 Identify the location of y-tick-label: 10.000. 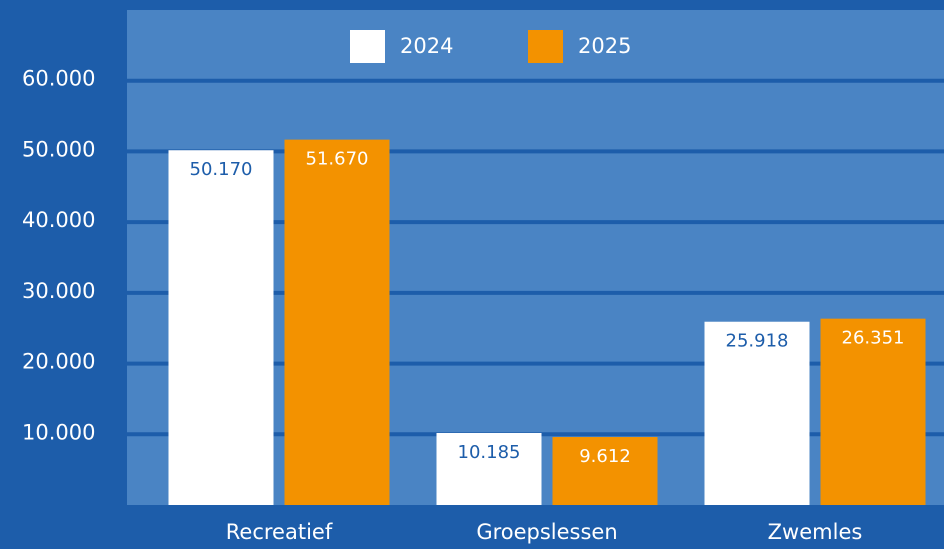
(58, 432).